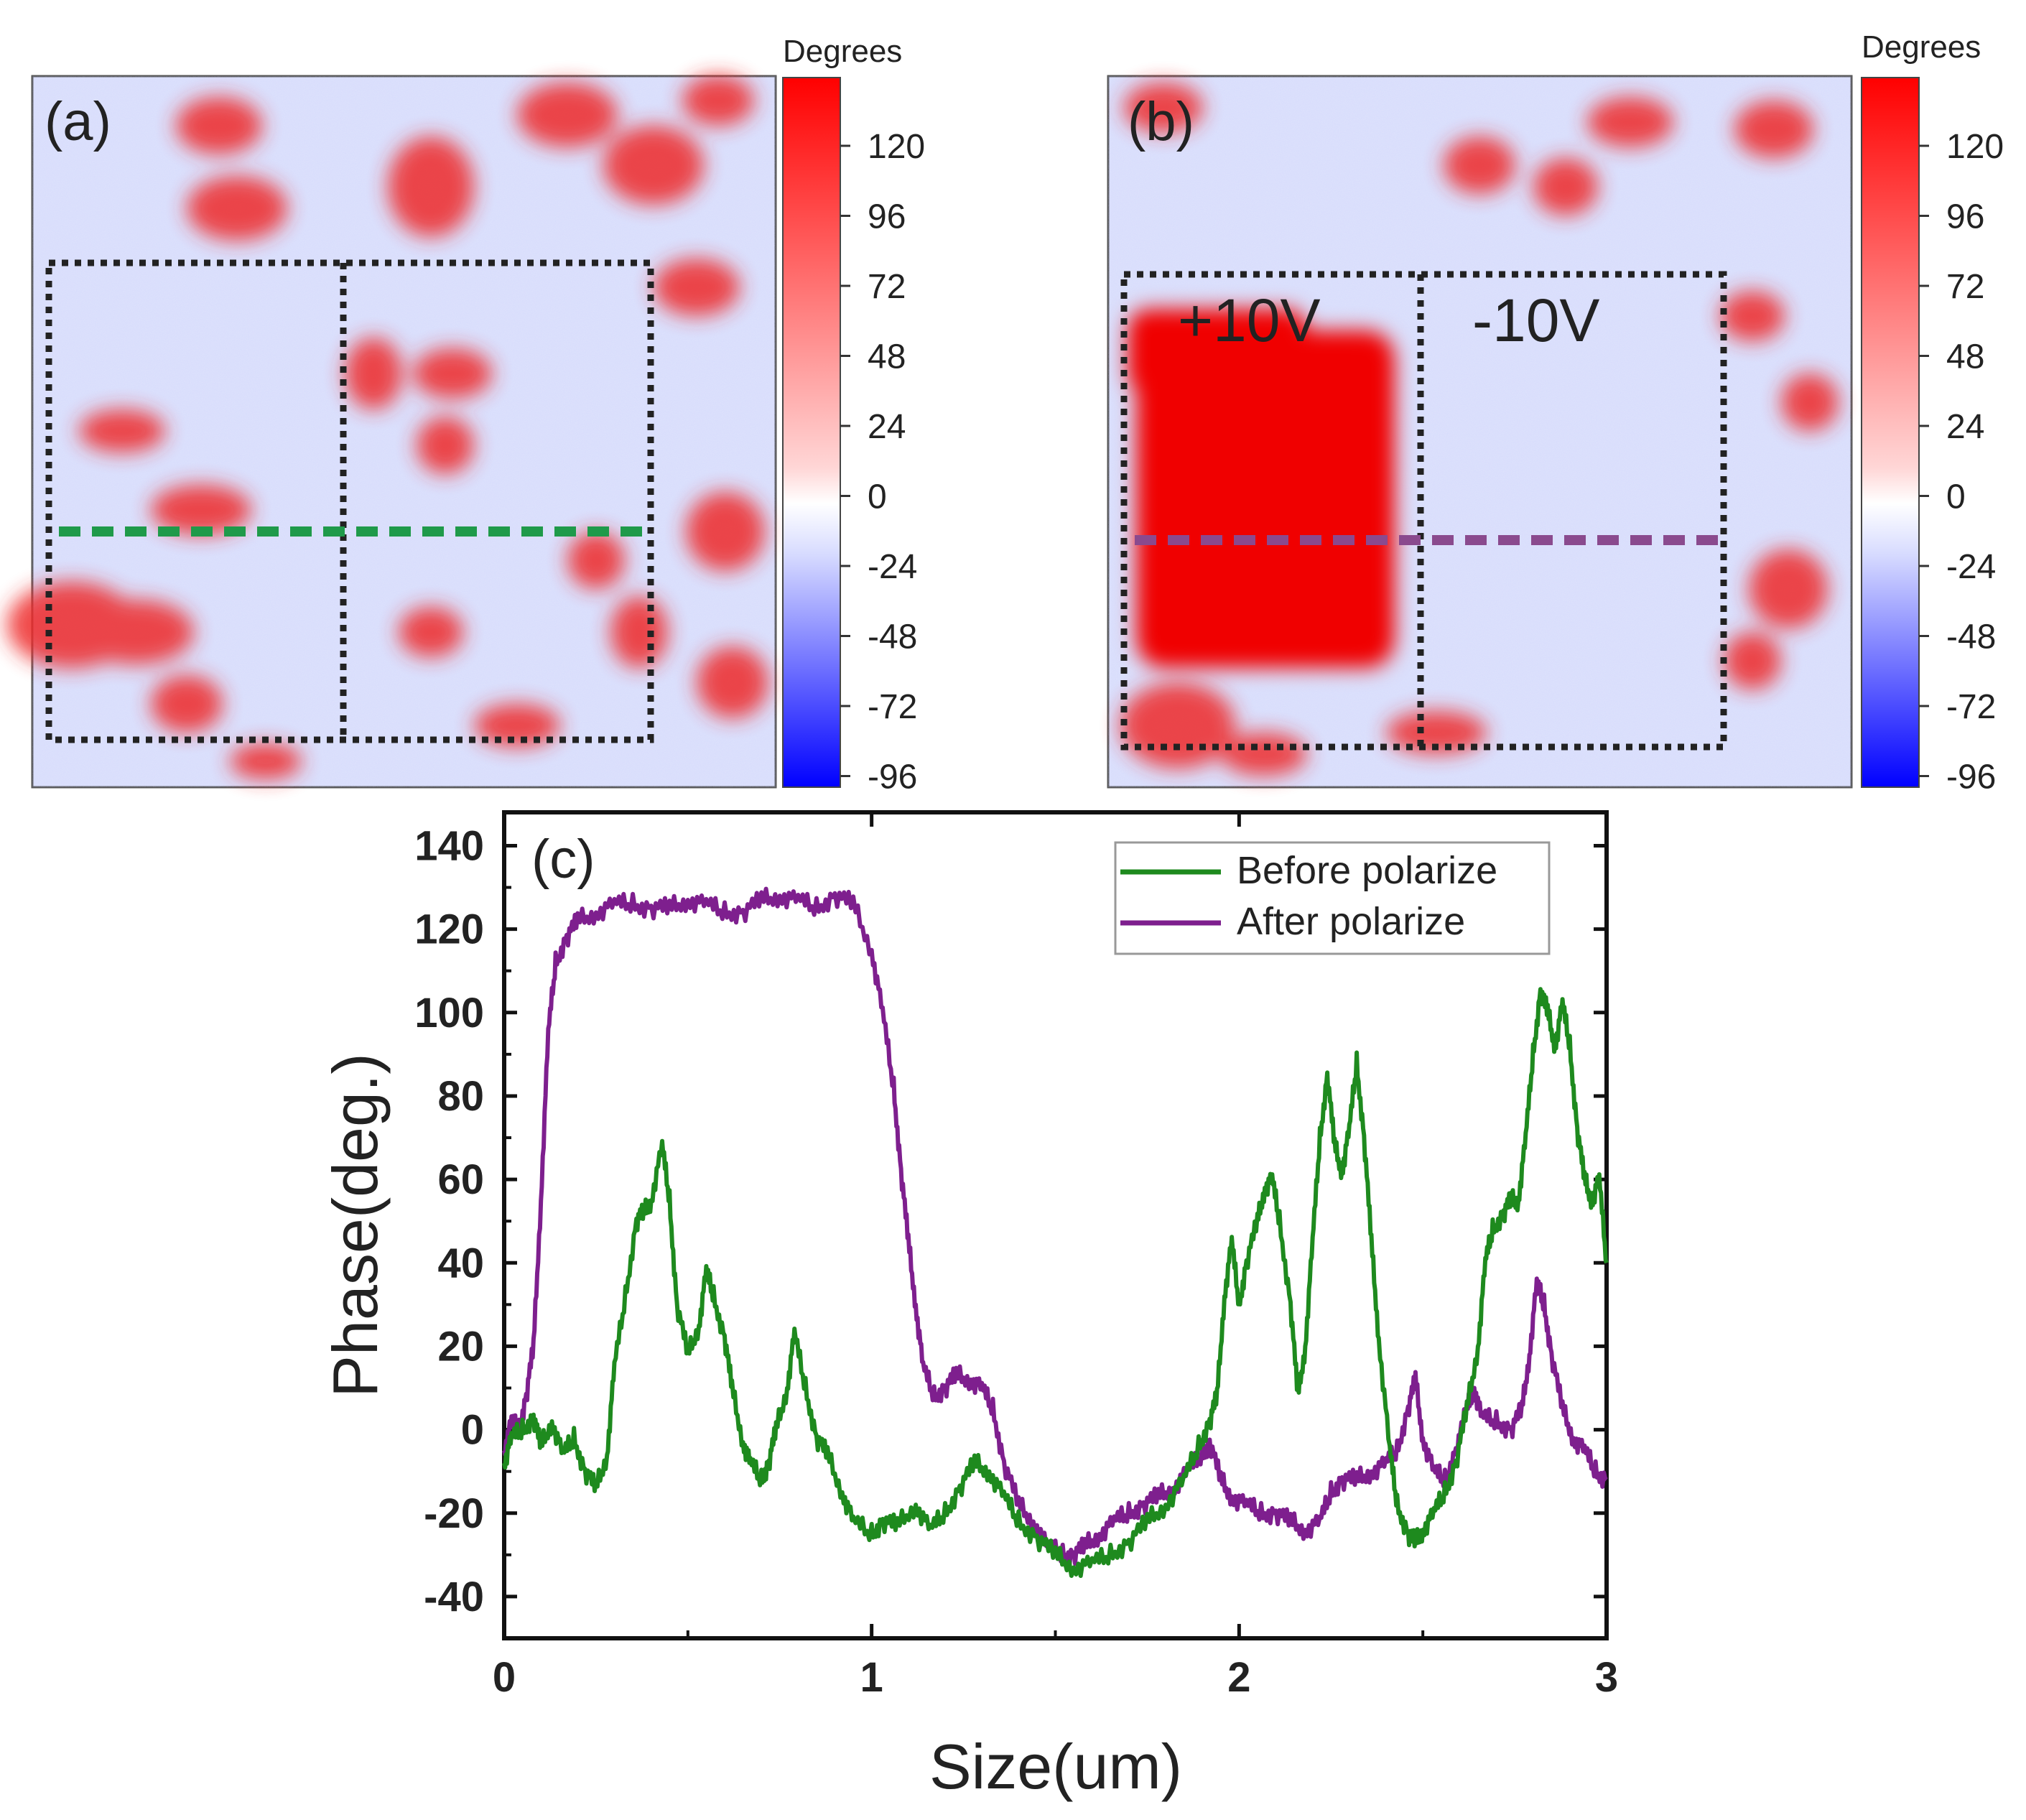  I want to click on y-tick-label: 60, so click(460, 1179).